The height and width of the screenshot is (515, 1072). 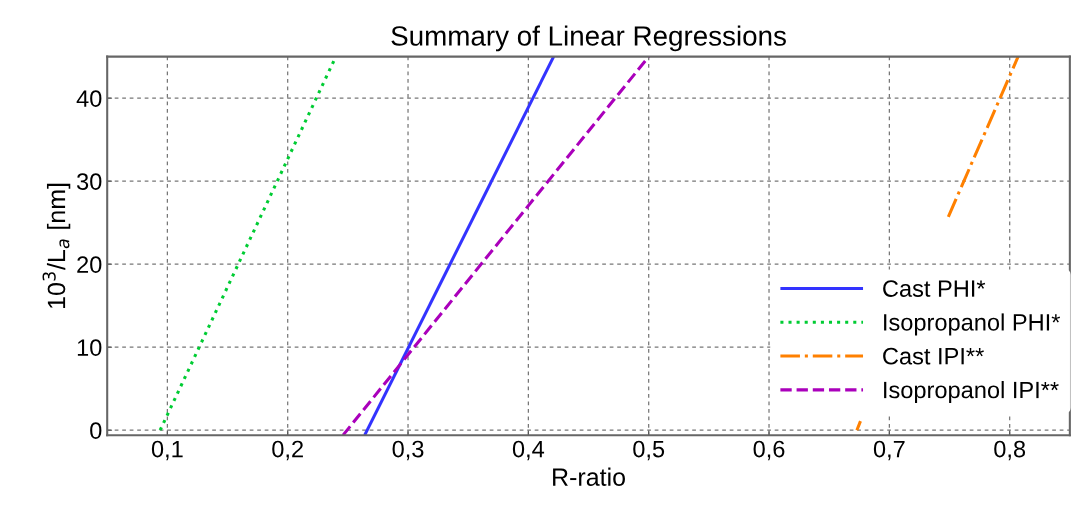 What do you see at coordinates (972, 324) in the screenshot?
I see `legend-label: Isopropanol PHI*` at bounding box center [972, 324].